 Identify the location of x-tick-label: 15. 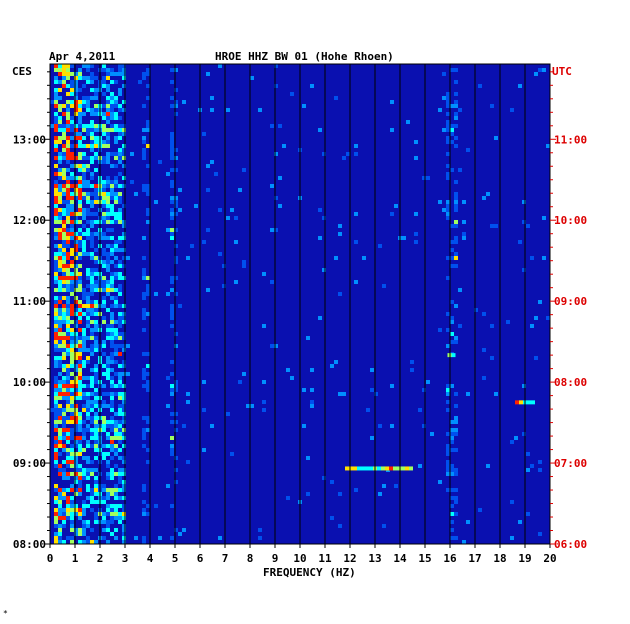
(424, 558).